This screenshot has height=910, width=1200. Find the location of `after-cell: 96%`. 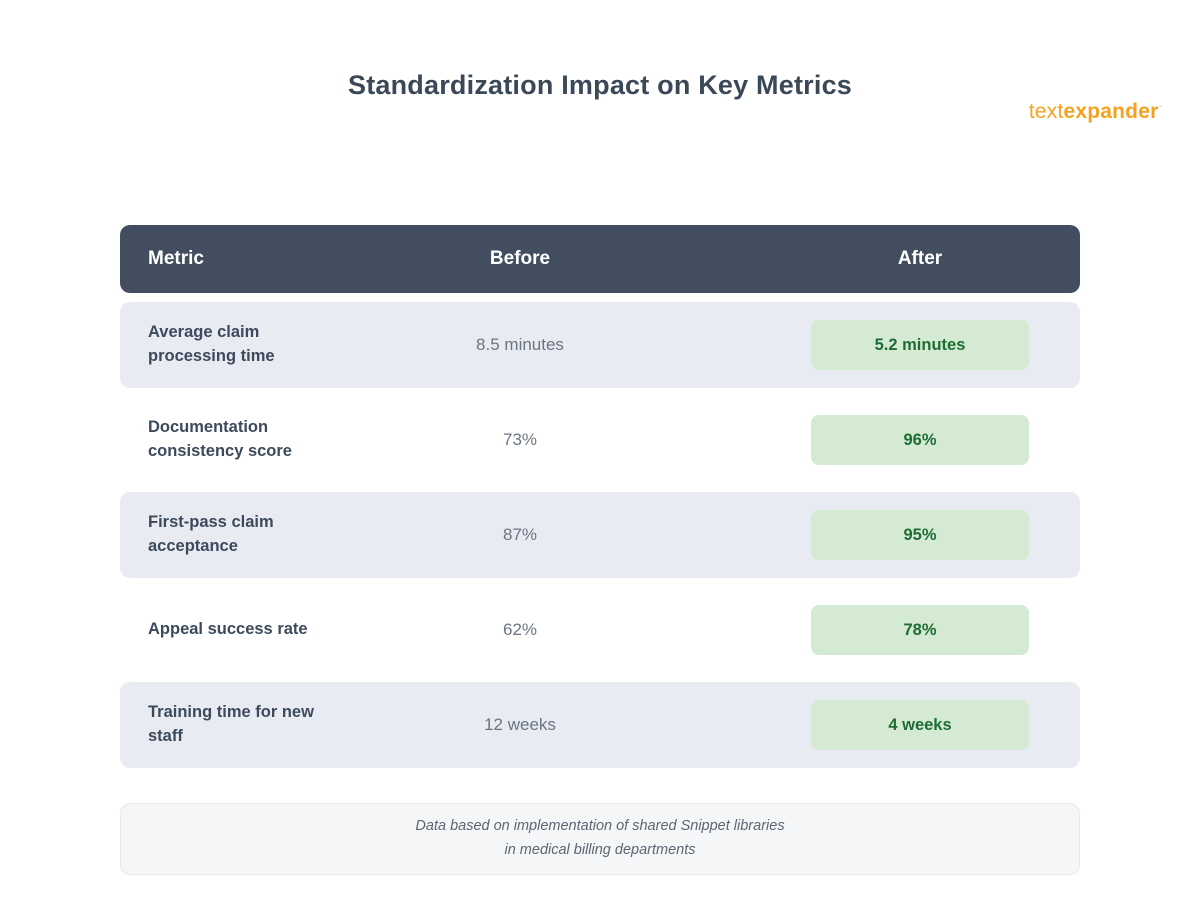

after-cell: 96% is located at coordinates (860, 440).